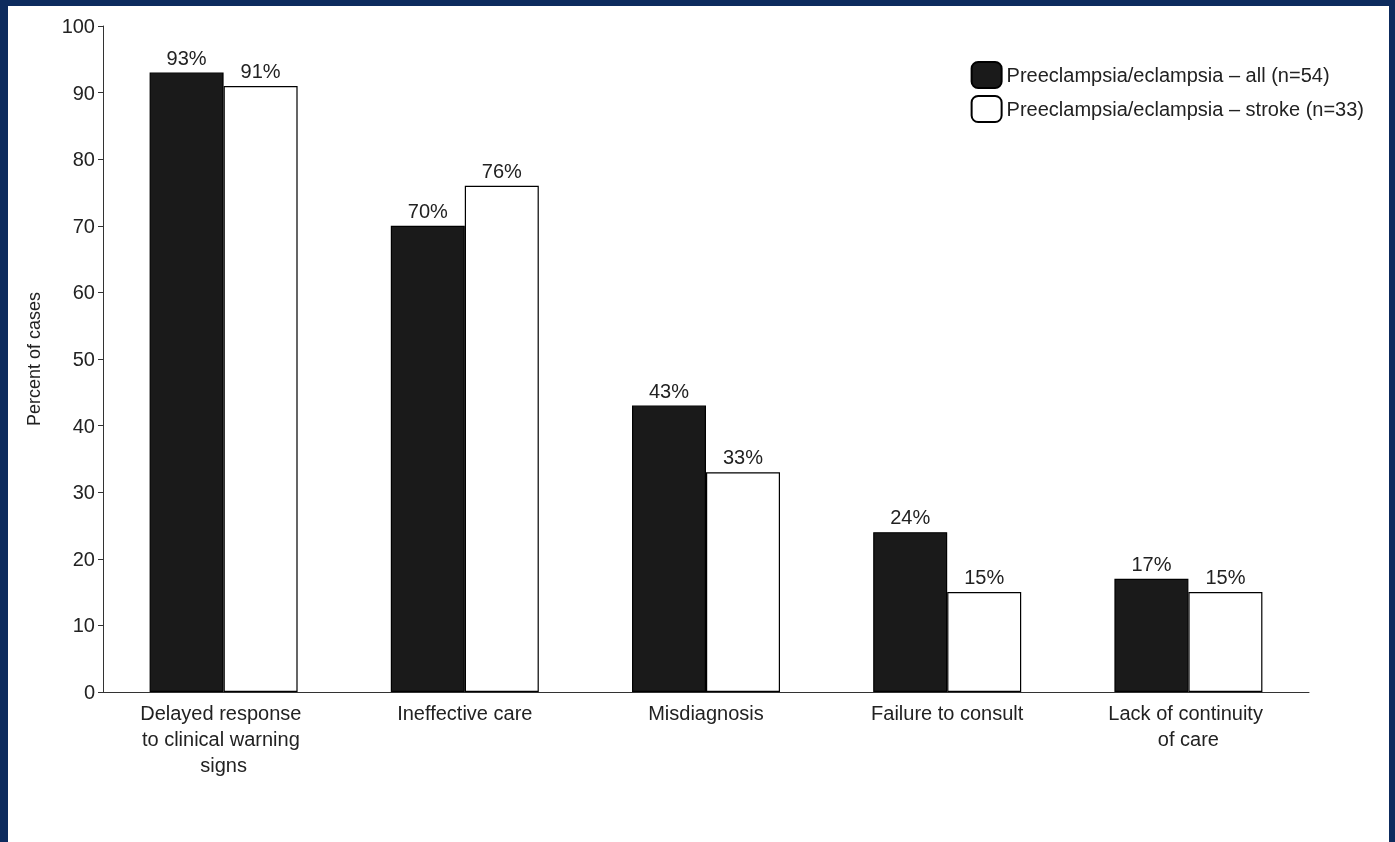  Describe the element at coordinates (83, 359) in the screenshot. I see `y-tick-label: 50` at that location.